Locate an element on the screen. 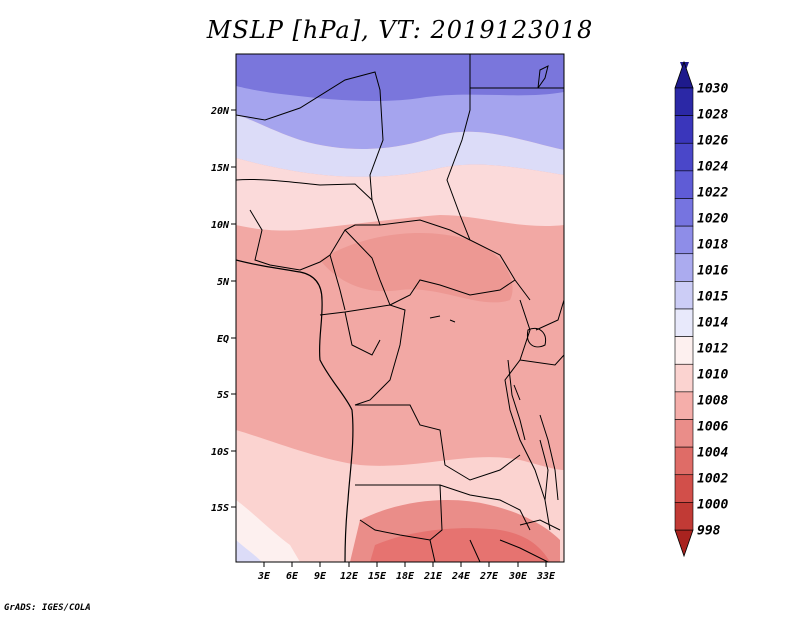  region-southwest-corner is located at coordinates (249, 551).